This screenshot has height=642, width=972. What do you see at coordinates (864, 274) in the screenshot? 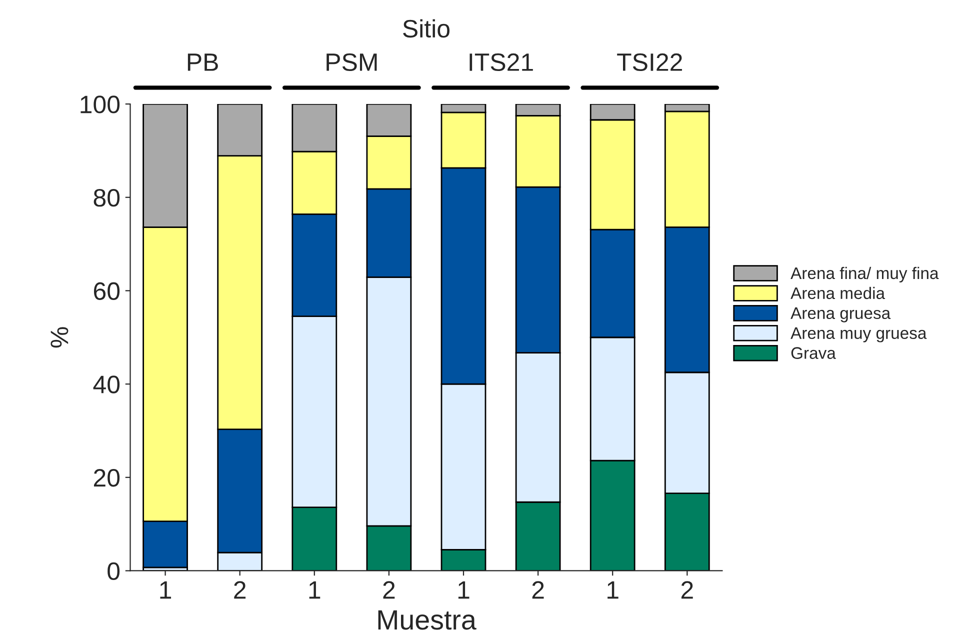
I see `legend-label: Arena fina/ muy fina` at bounding box center [864, 274].